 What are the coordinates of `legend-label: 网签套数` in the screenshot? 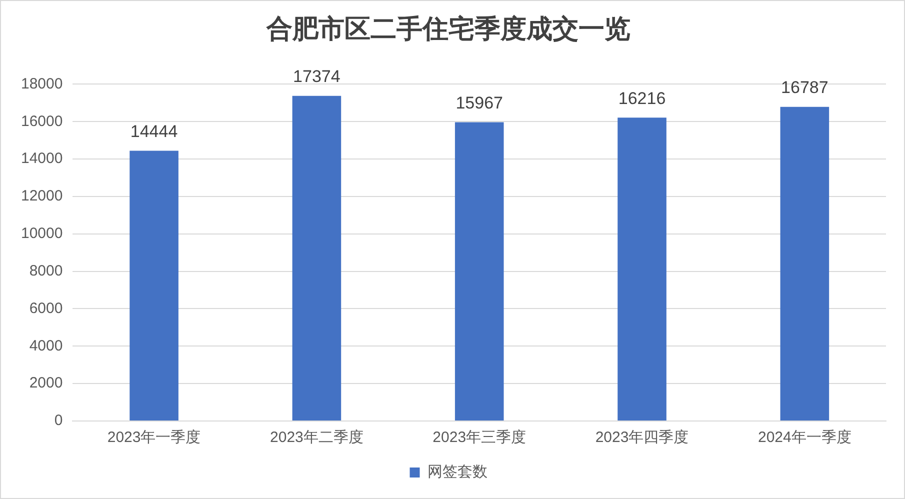 It's located at (457, 472).